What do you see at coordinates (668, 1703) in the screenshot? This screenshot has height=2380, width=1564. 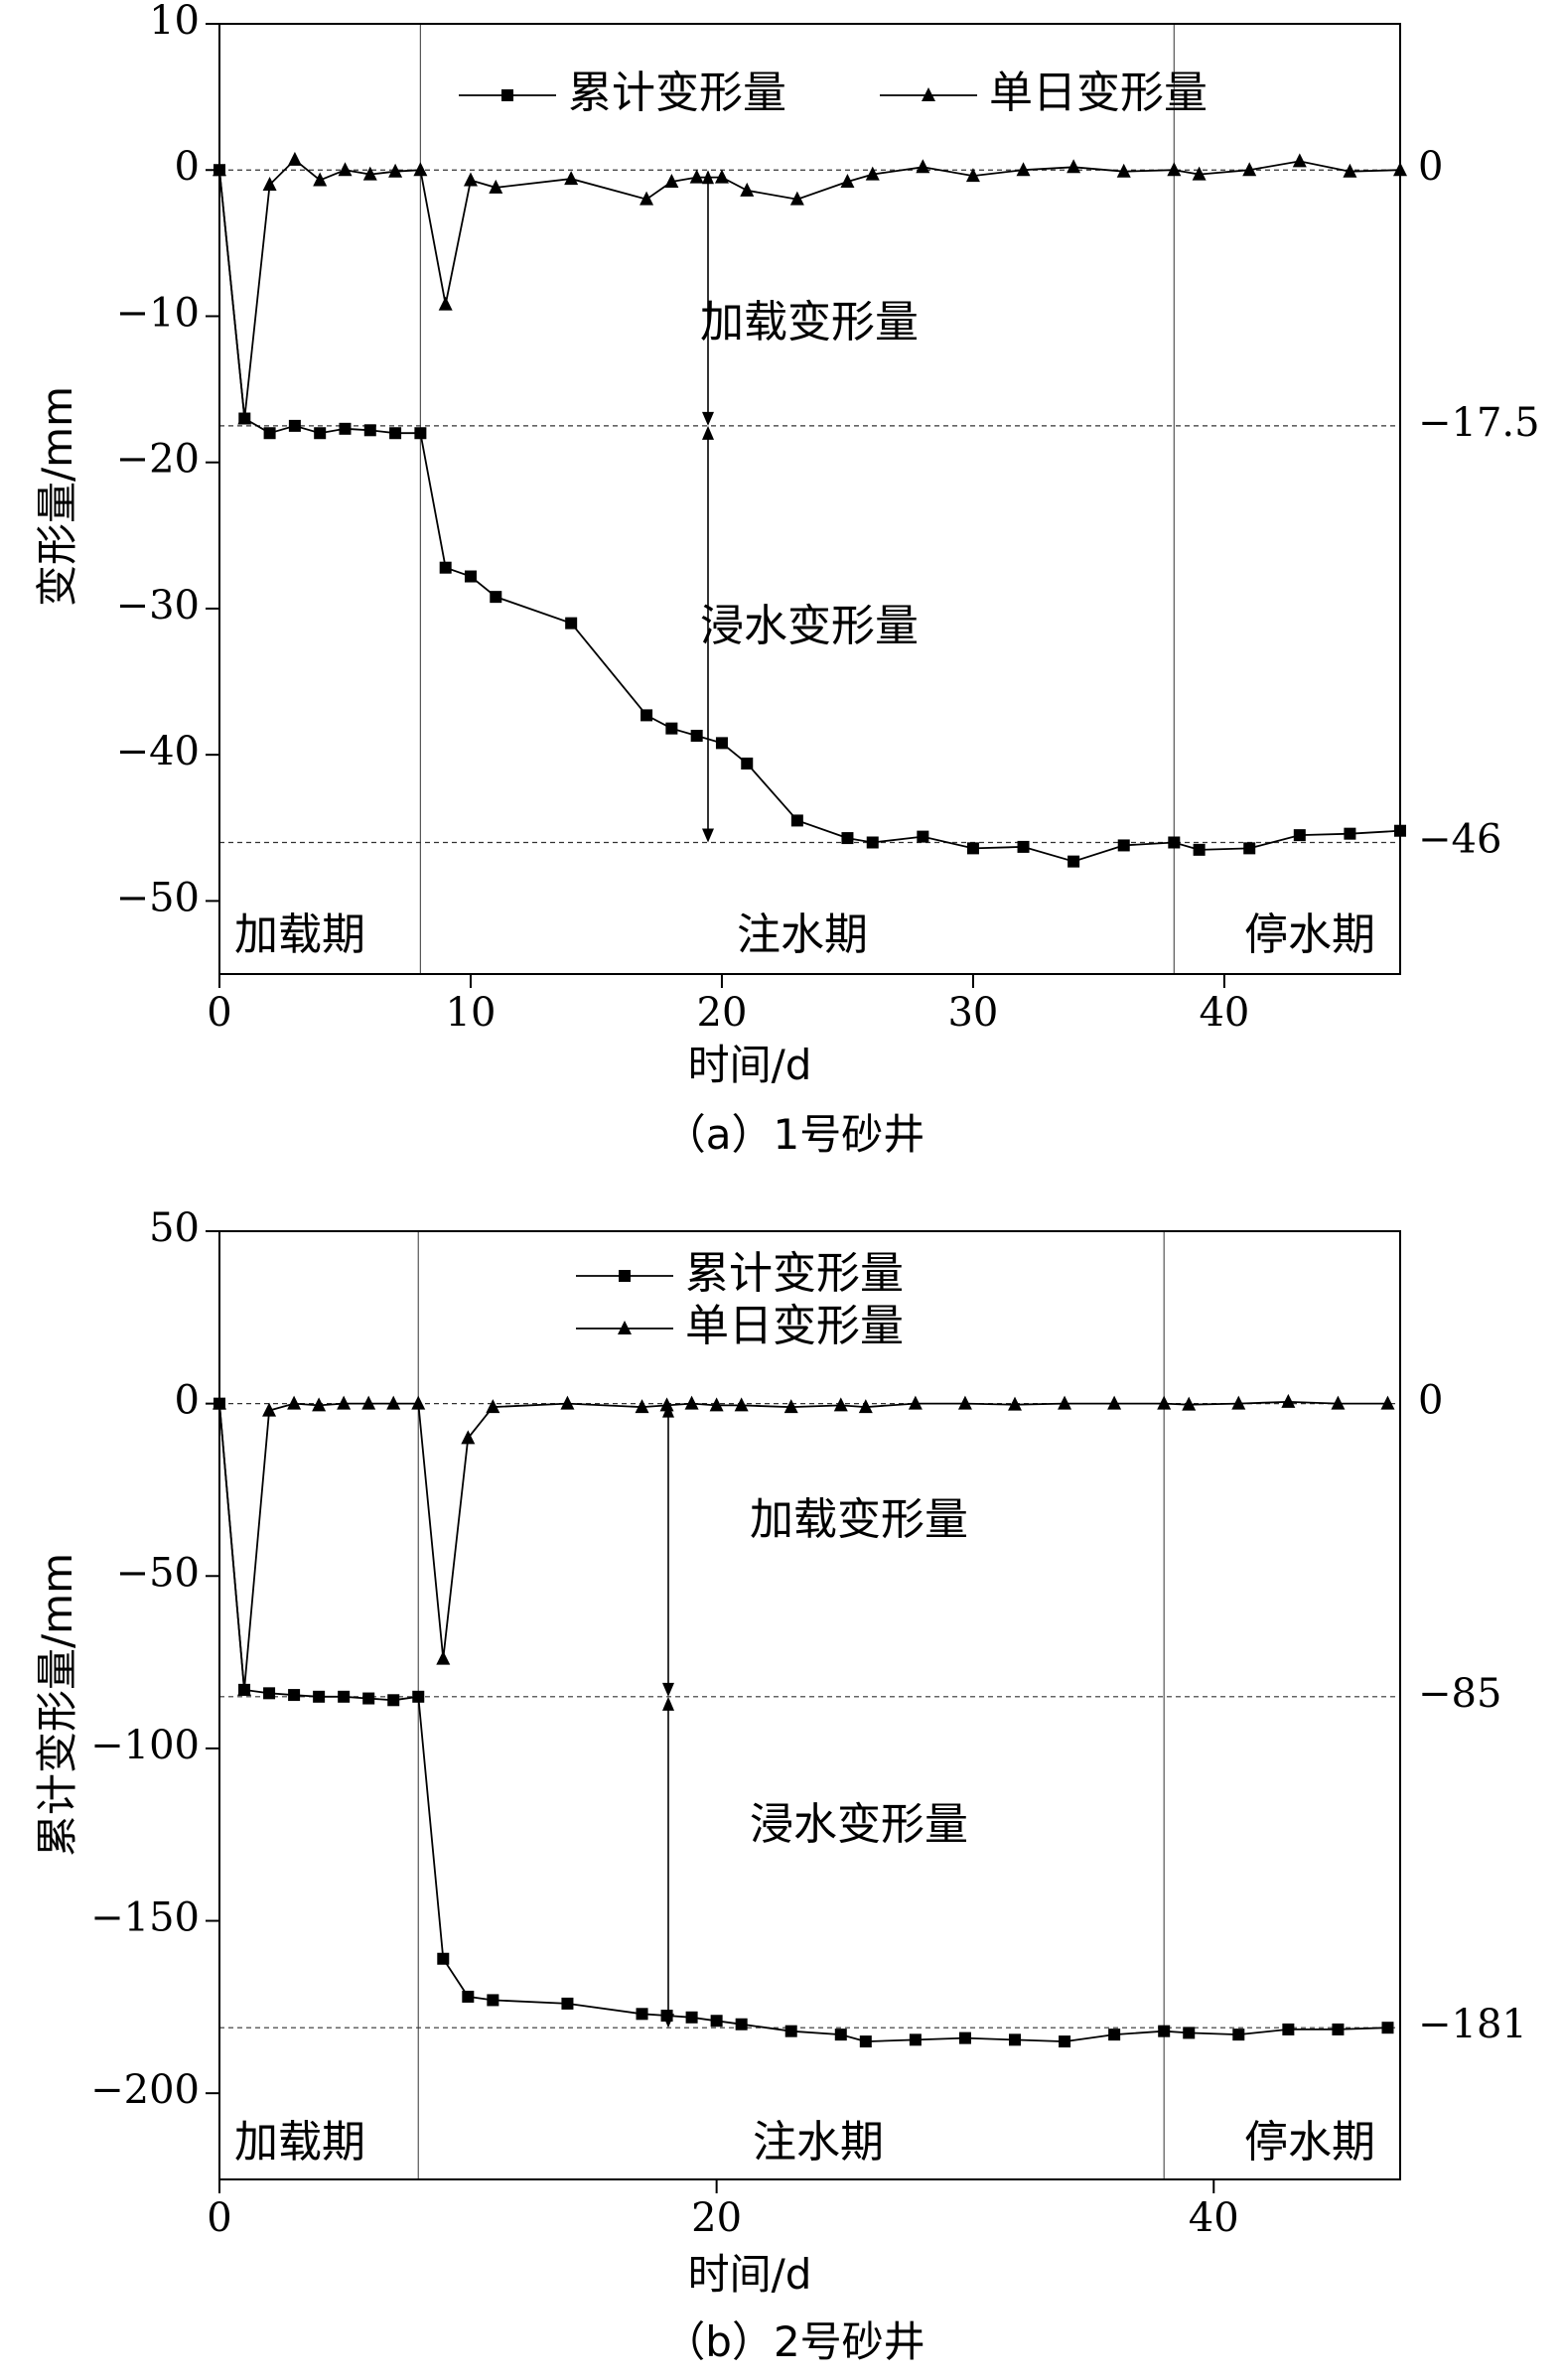 I see `soaking-arrow-head-up` at bounding box center [668, 1703].